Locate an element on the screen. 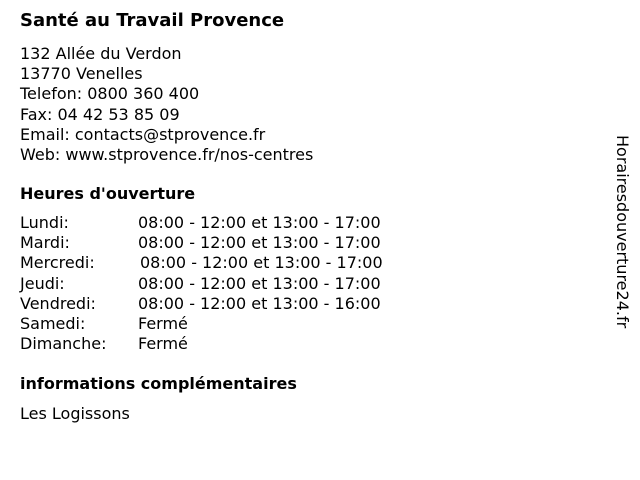  day: Mardi: is located at coordinates (45, 243).